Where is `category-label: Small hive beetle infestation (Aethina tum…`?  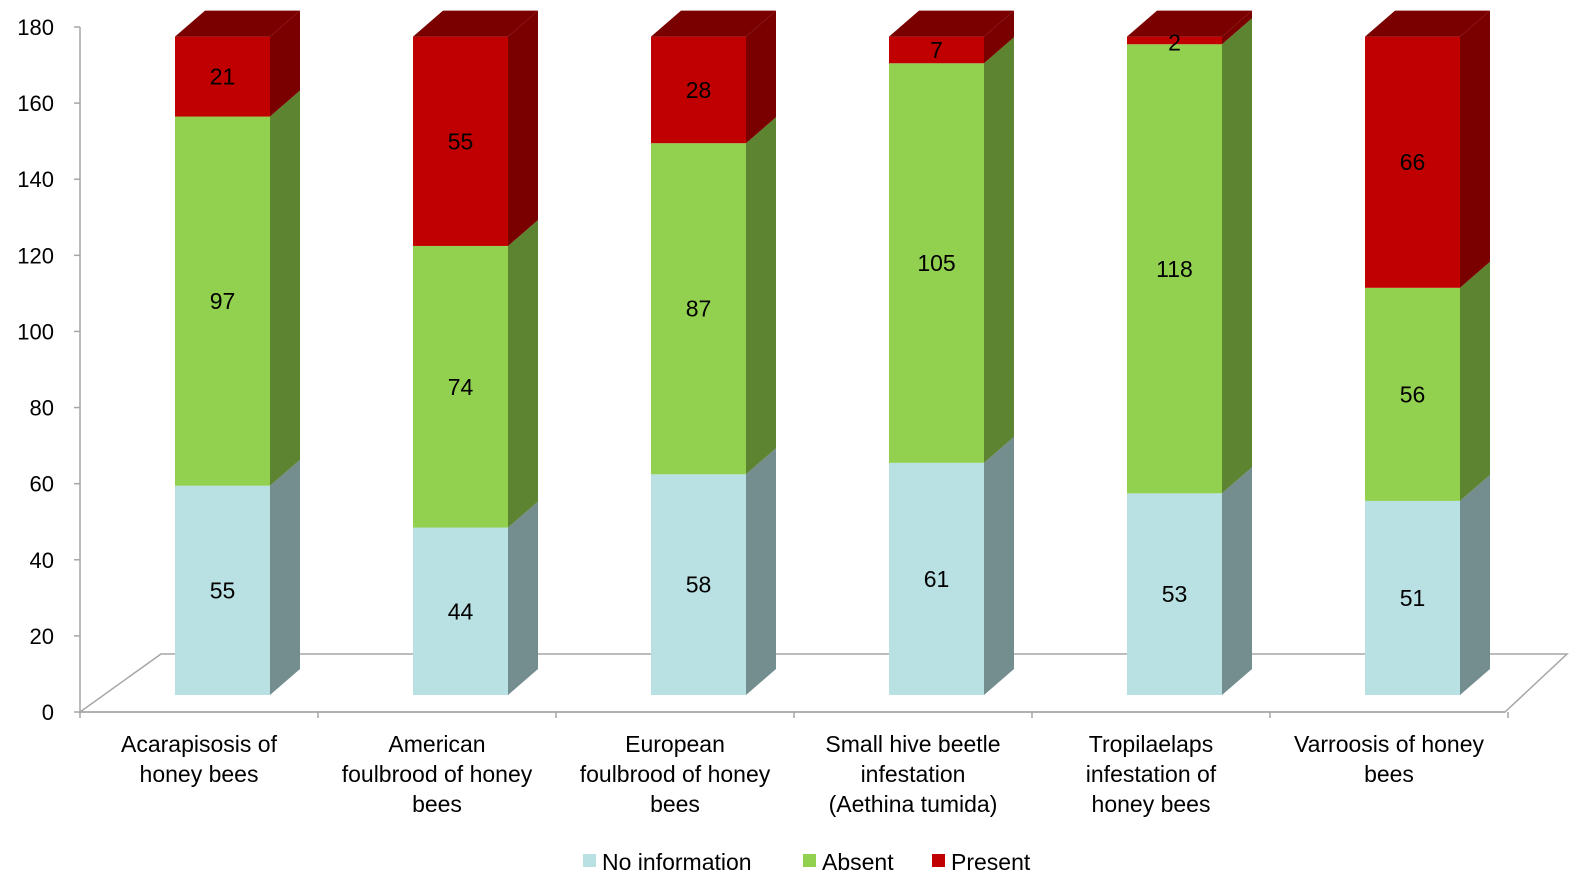 category-label: Small hive beetle infestation (Aethina tum… is located at coordinates (912, 774).